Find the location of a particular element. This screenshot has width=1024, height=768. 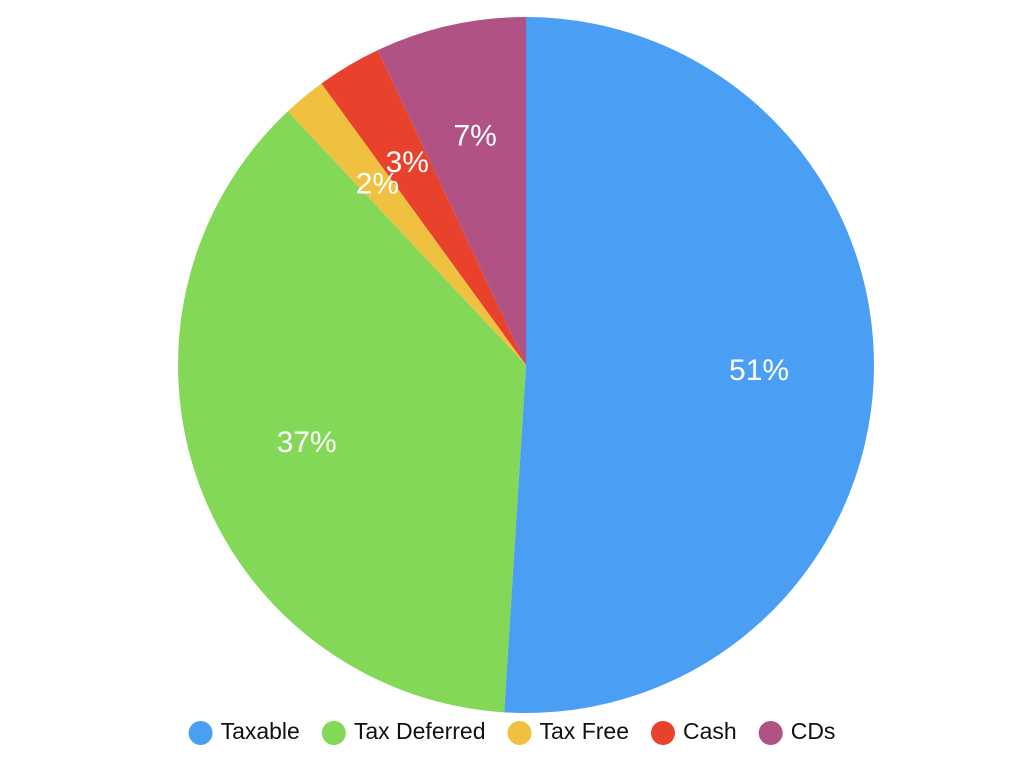

slice-label: 2% is located at coordinates (377, 183).